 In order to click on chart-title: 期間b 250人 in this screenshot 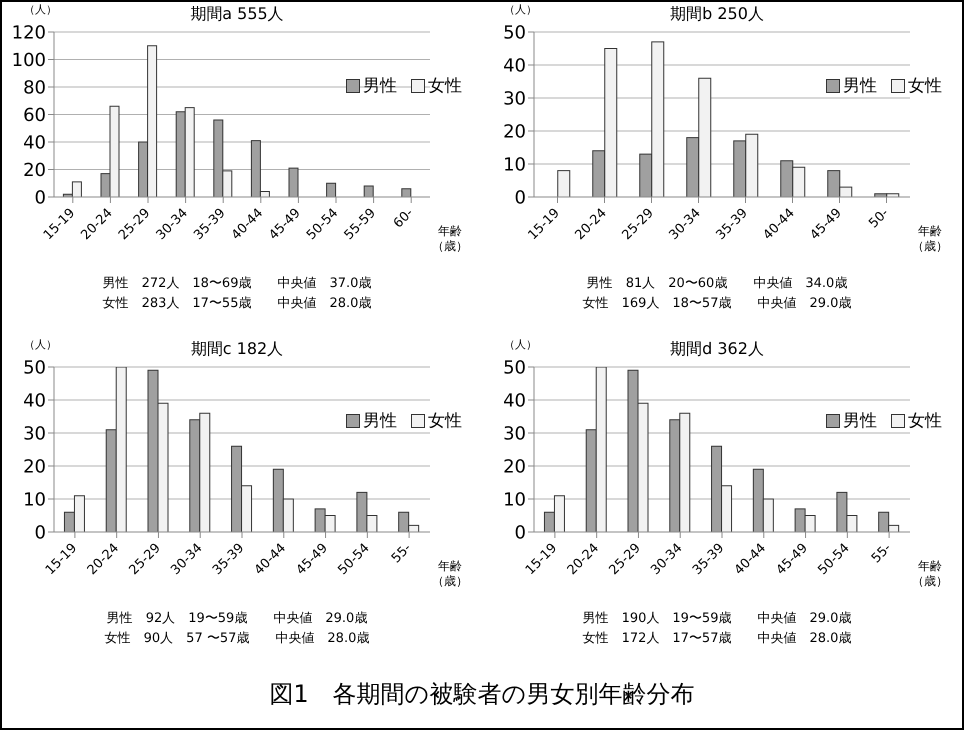, I will do `click(717, 13)`.